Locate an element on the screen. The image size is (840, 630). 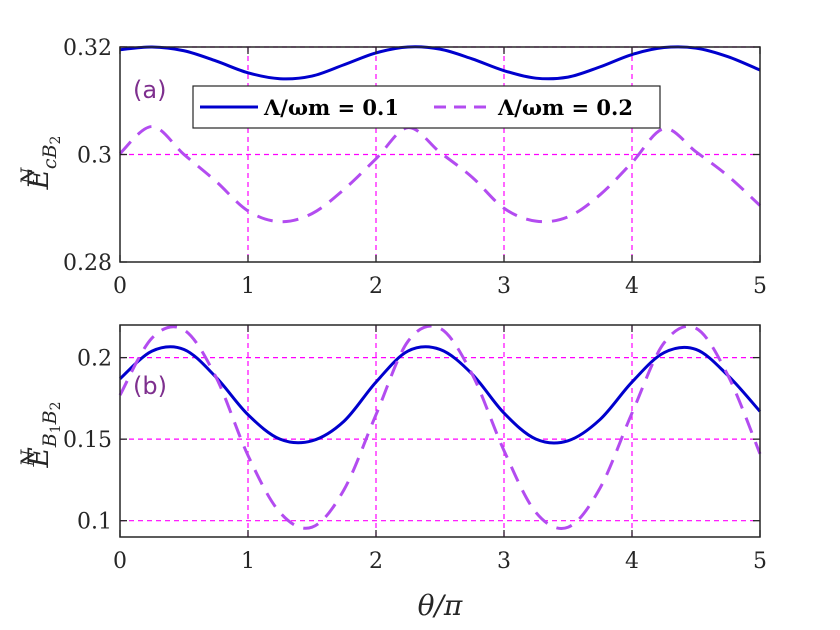
y-tick-label: 0.28 is located at coordinates (87, 263).